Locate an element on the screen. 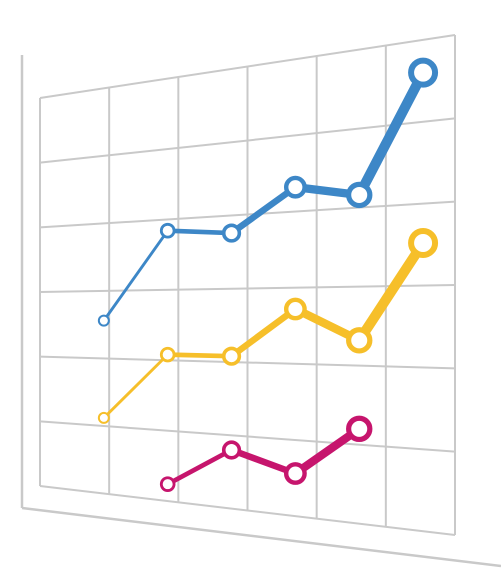  x-axis-line is located at coordinates (261, 537).